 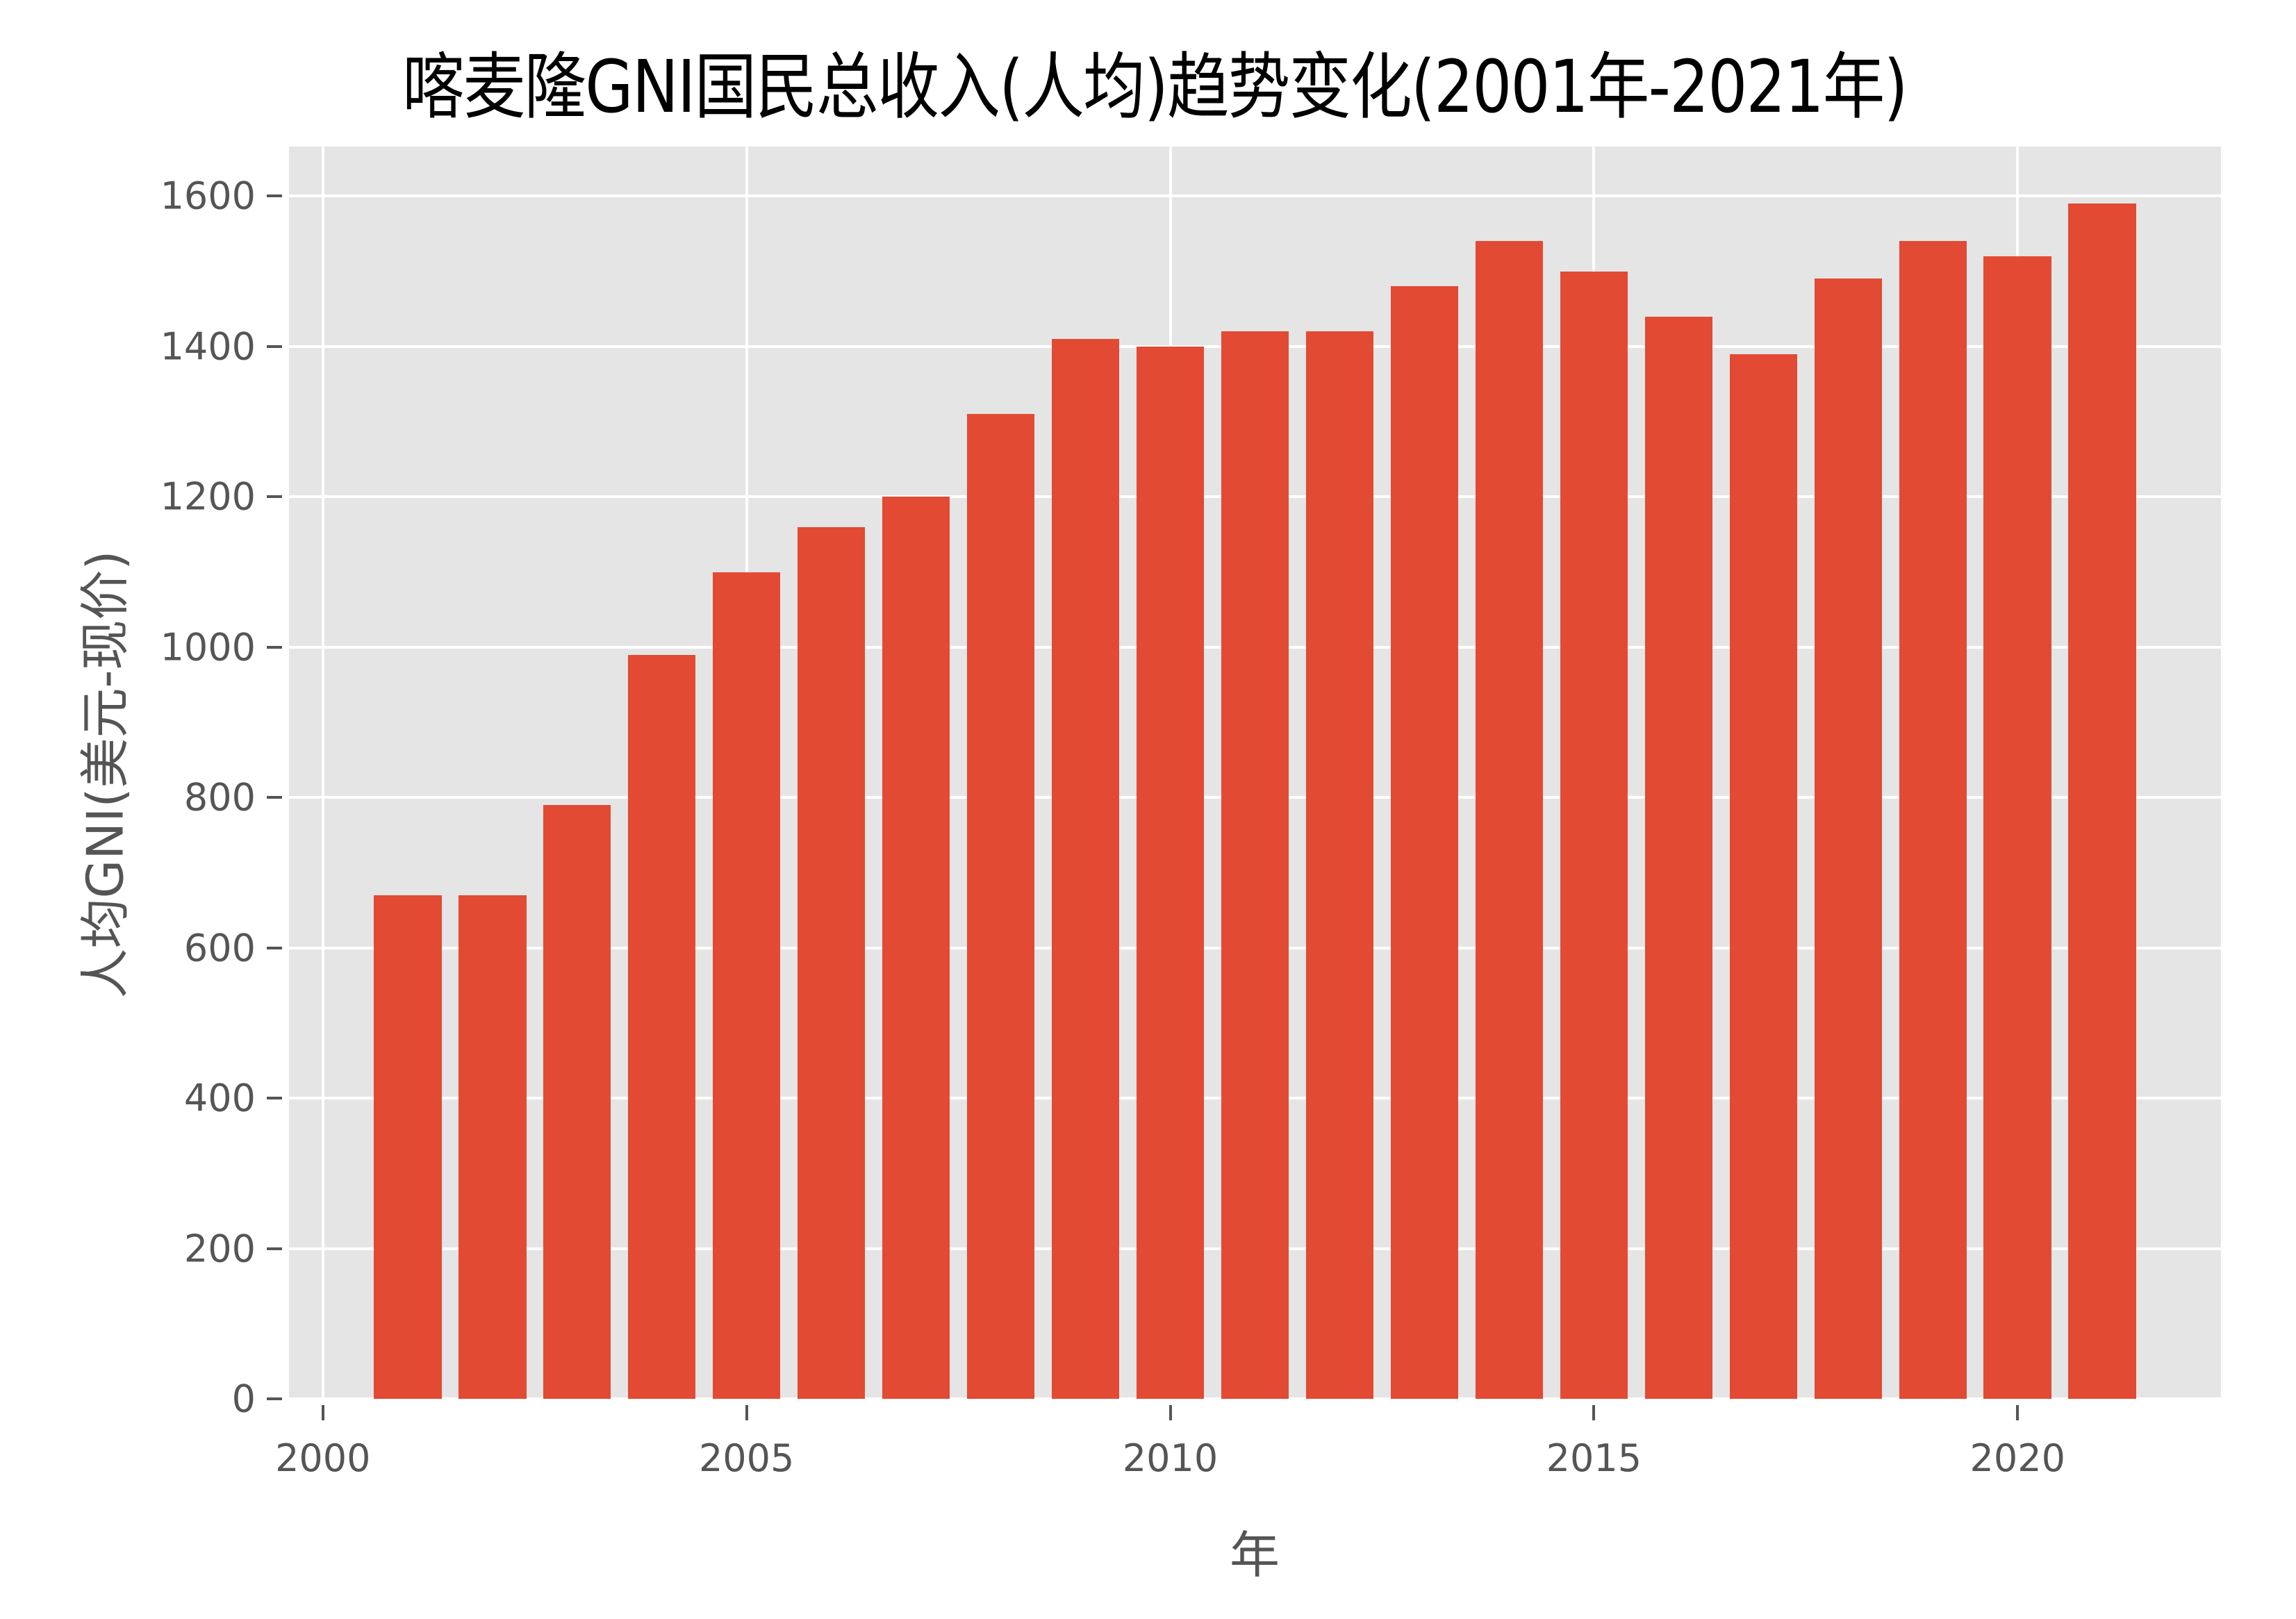 What do you see at coordinates (1170, 1458) in the screenshot?
I see `x-tick-label: 2010` at bounding box center [1170, 1458].